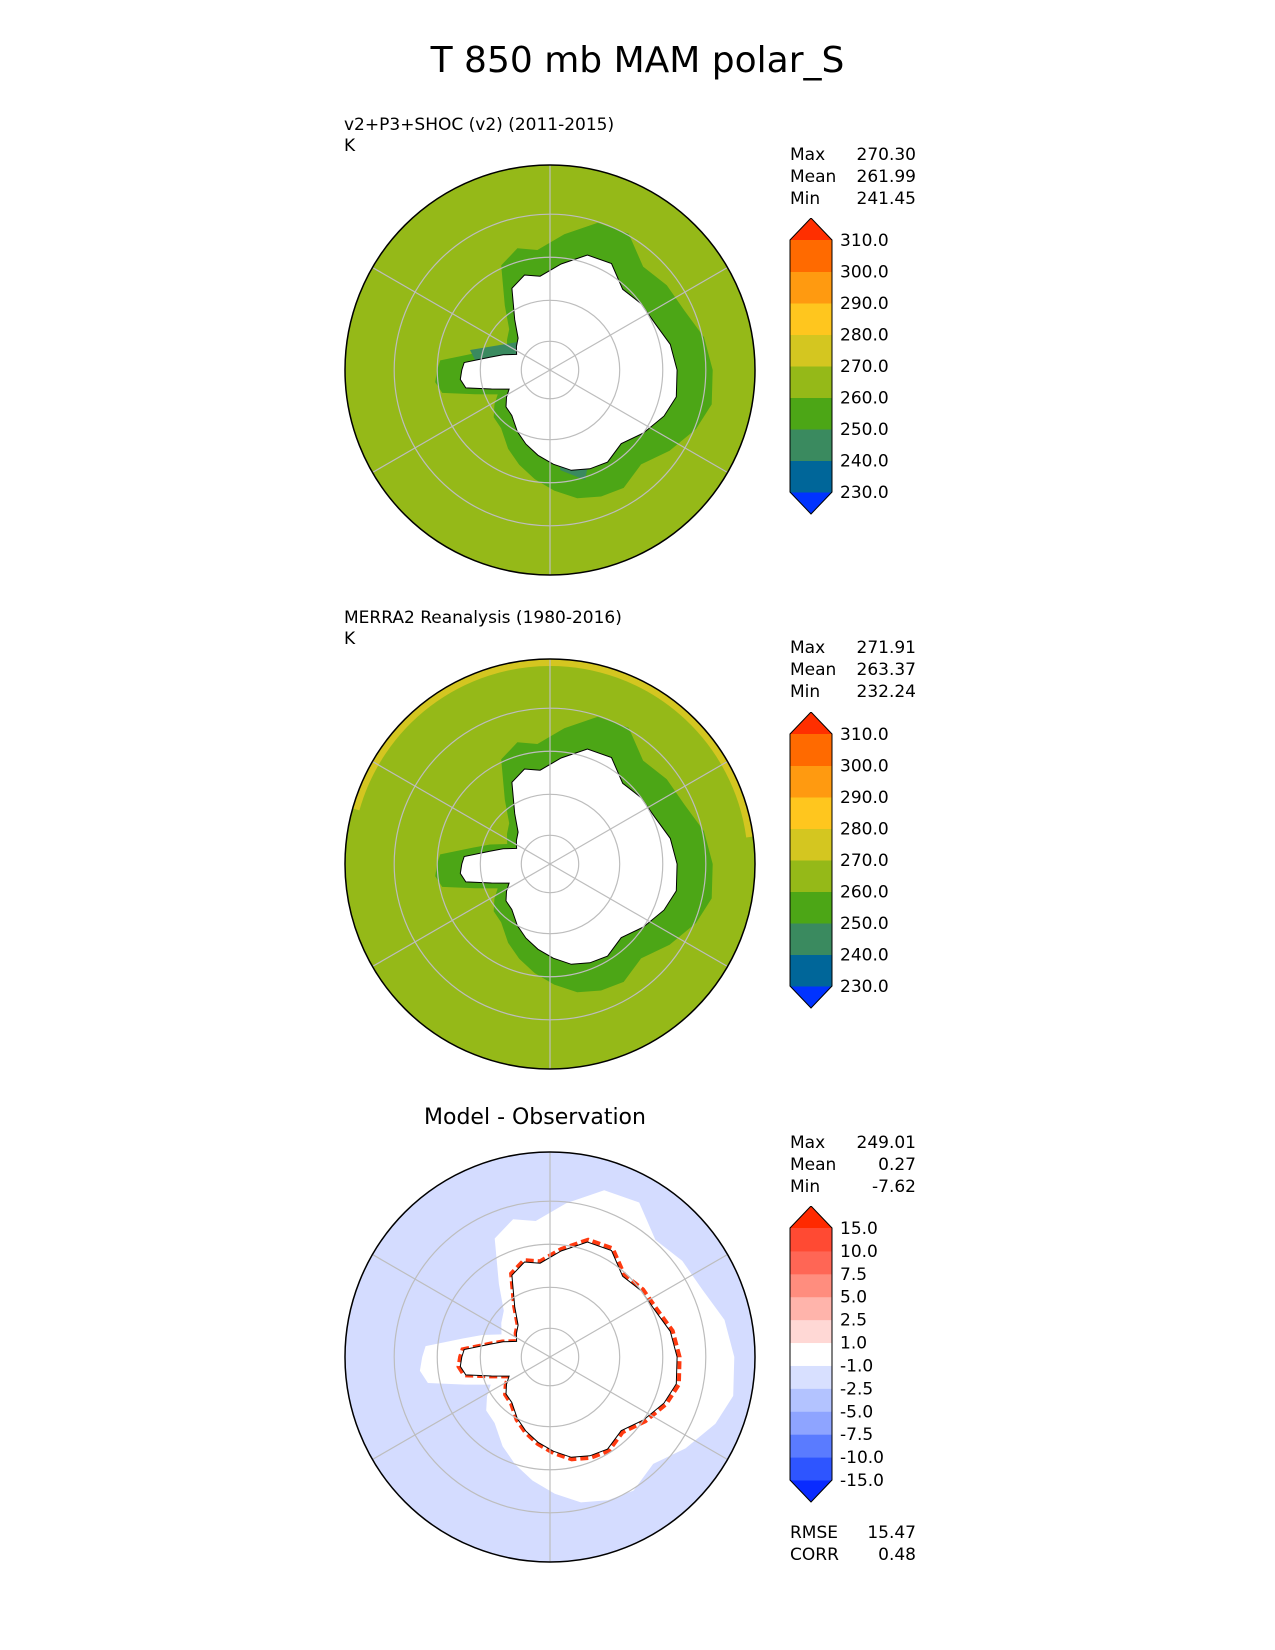 The width and height of the screenshot is (1275, 1650). What do you see at coordinates (864, 767) in the screenshot?
I see `obs-colorbar-tick-label: 300.0` at bounding box center [864, 767].